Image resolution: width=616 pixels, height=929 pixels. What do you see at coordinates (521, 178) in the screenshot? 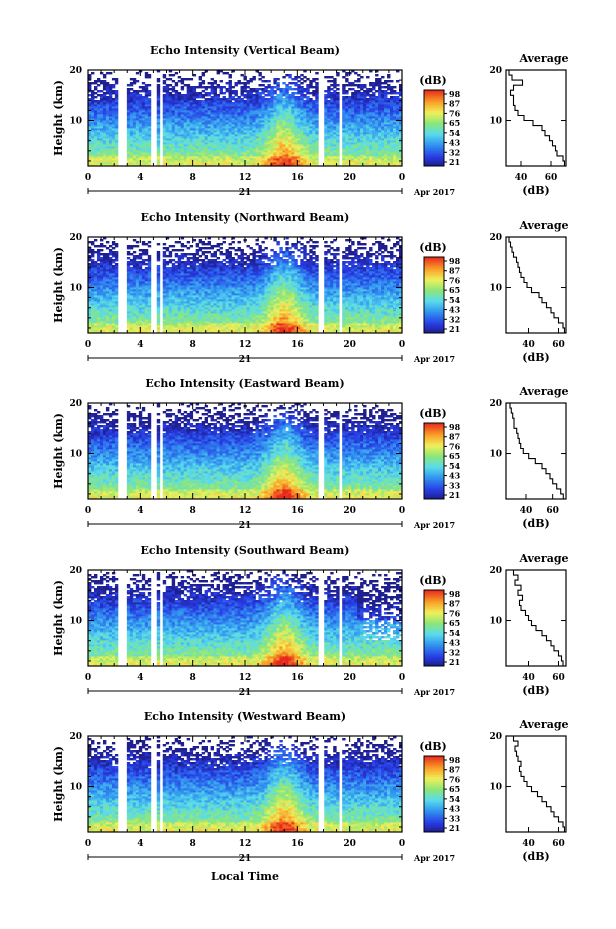
I see `profile-x-tick-label: 40` at bounding box center [521, 178].